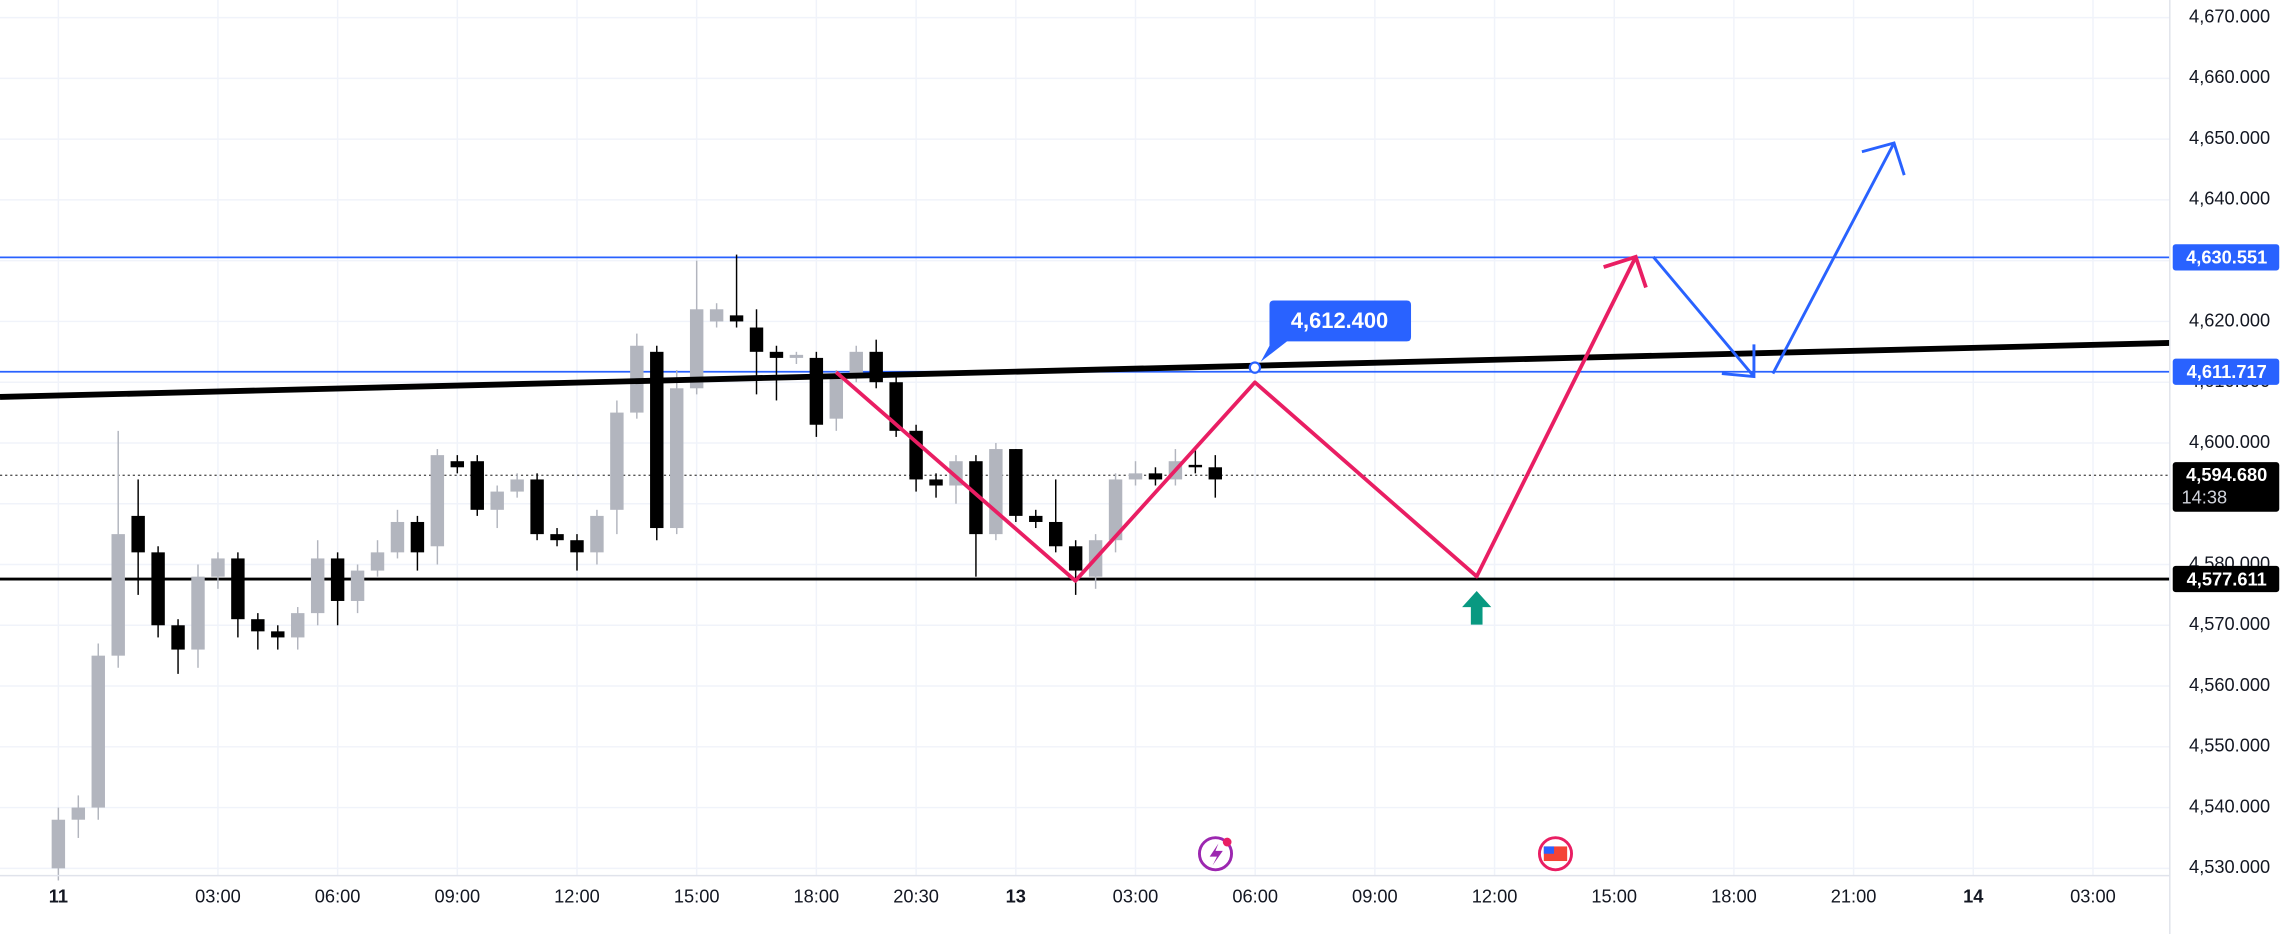  I want to click on x-tick-label: 15:00, so click(697, 895).